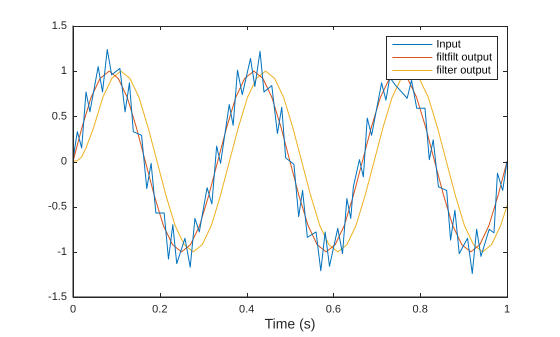 This screenshot has width=560, height=337. Describe the element at coordinates (63, 71) in the screenshot. I see `y-tick-label: 1` at that location.